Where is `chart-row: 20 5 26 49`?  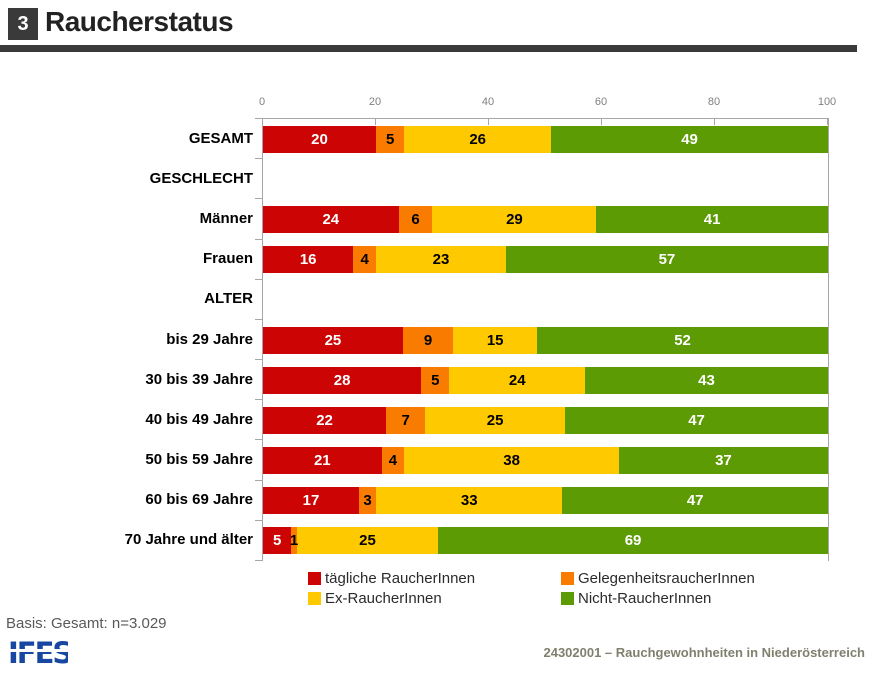
chart-row: 20 5 26 49 is located at coordinates (545, 139).